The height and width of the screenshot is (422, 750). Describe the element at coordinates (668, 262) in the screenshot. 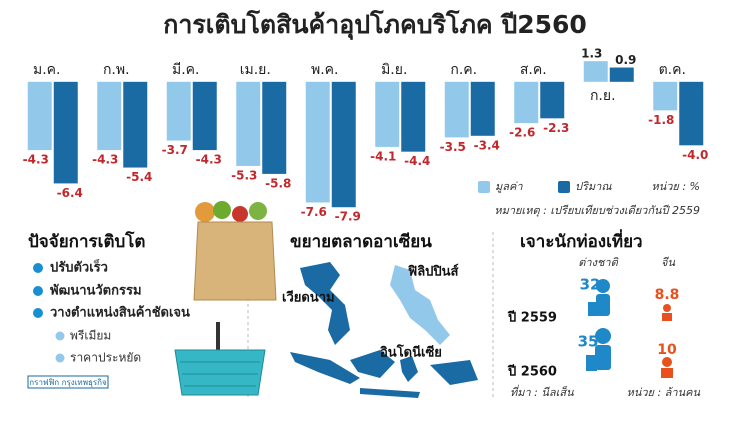

I see `column-header: จีน` at that location.